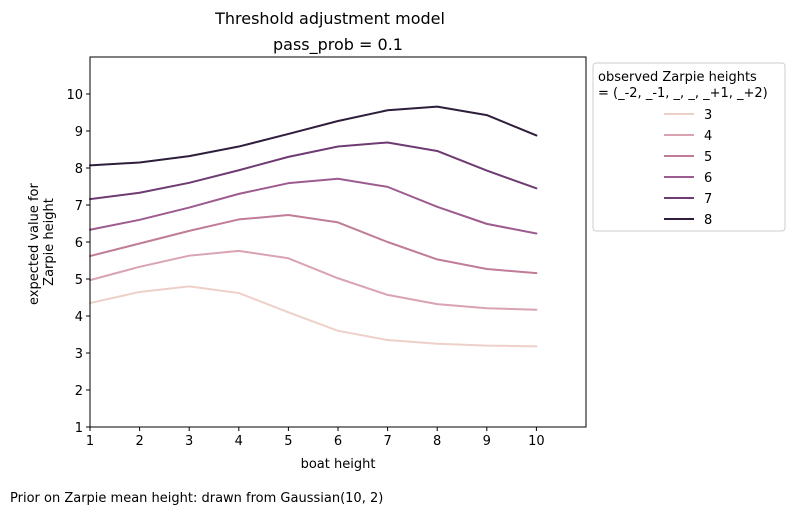  I want to click on y-axis-label-line-1: expected value for, so click(34, 243).